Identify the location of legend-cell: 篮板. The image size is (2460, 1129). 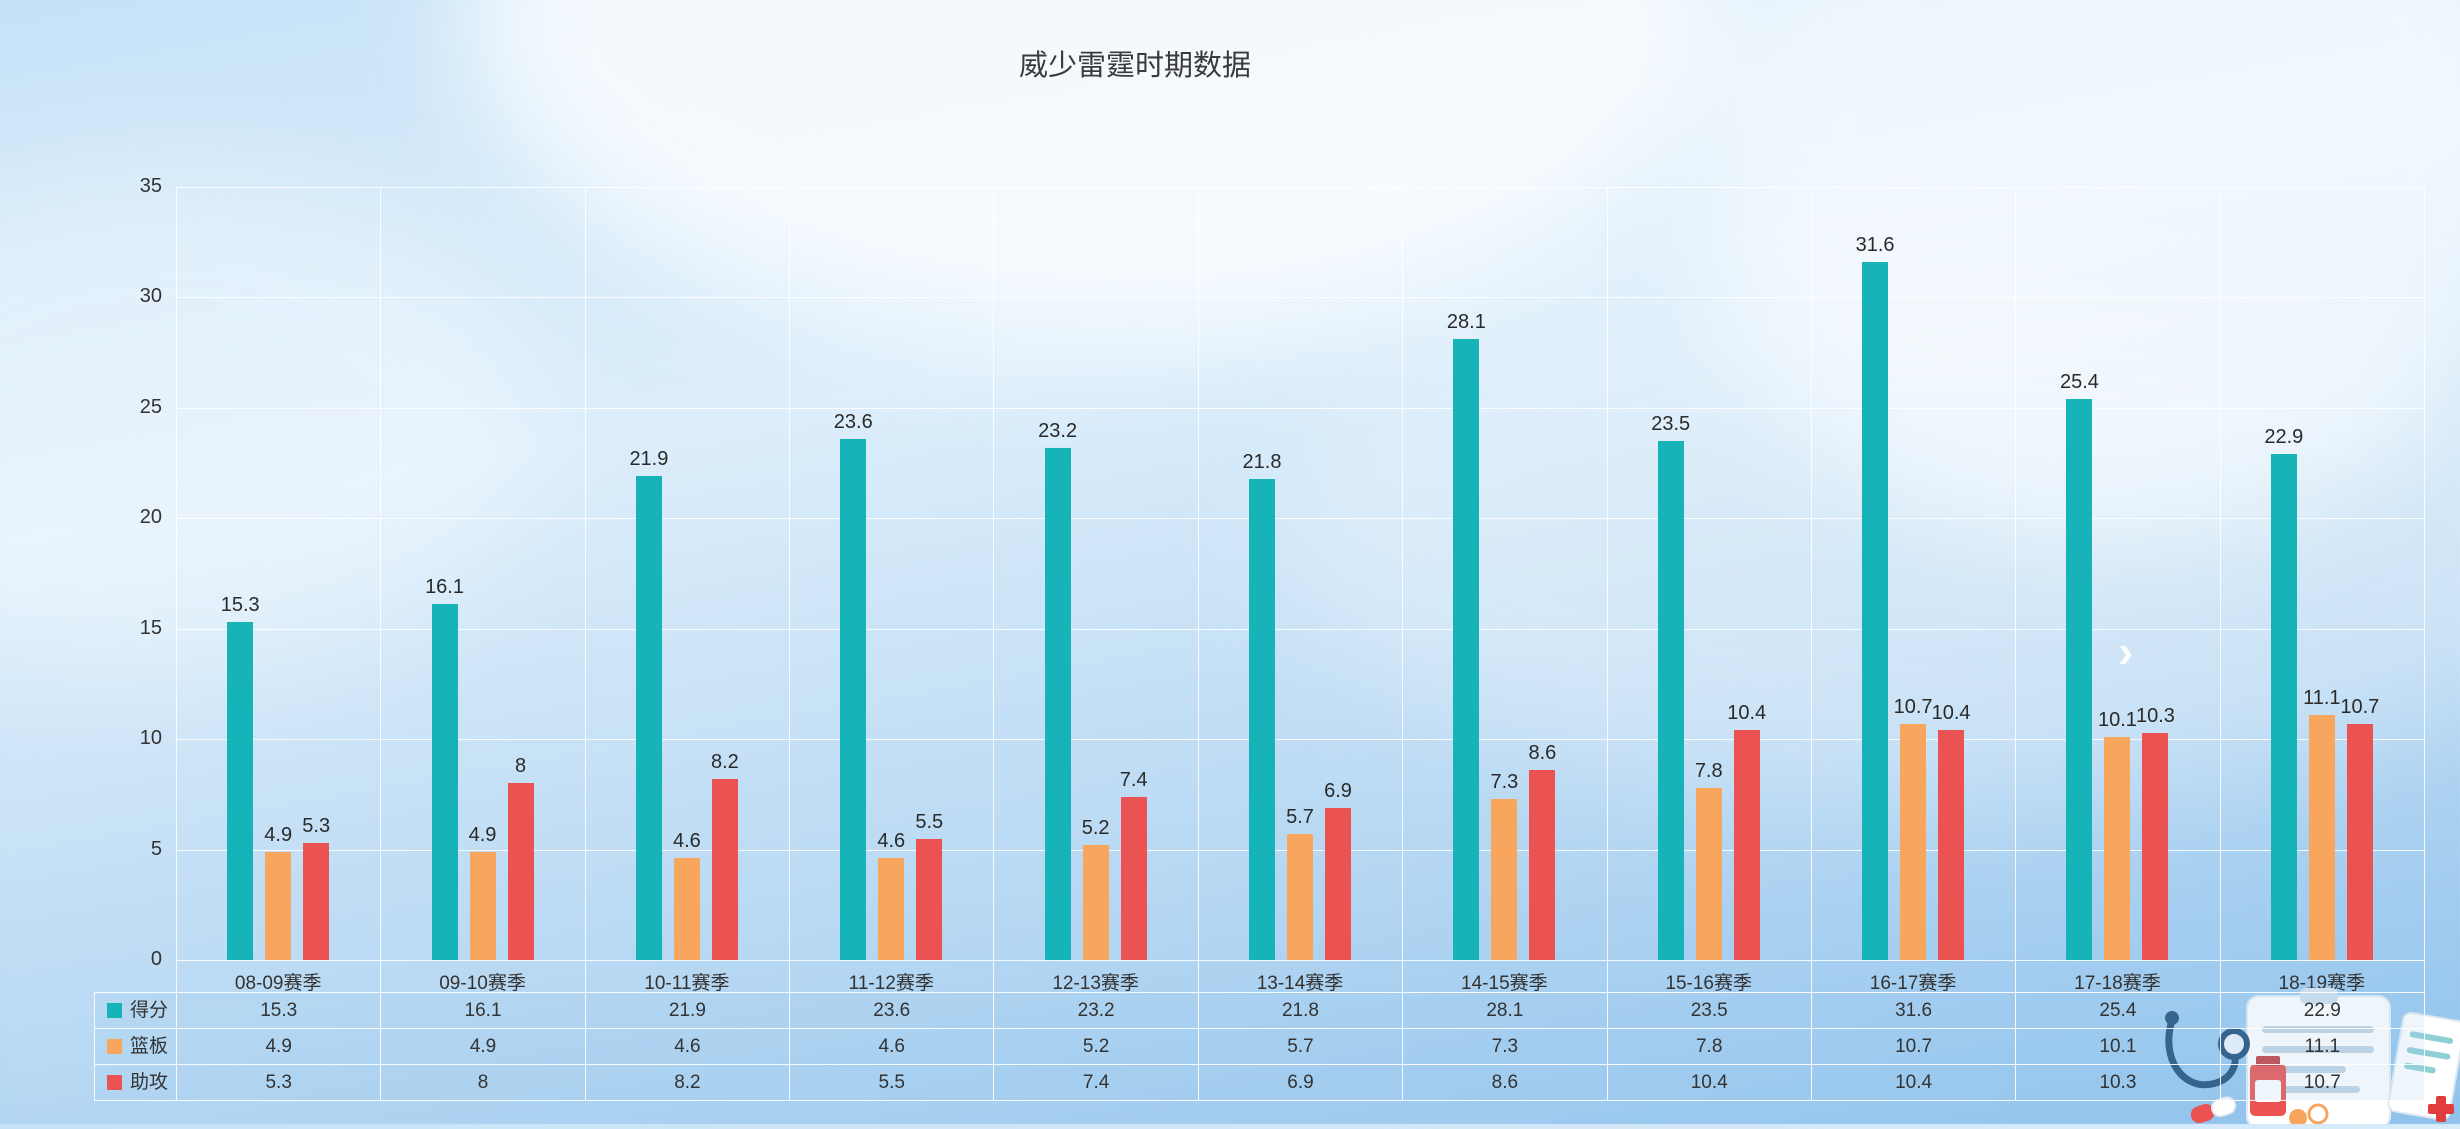
(136, 1047).